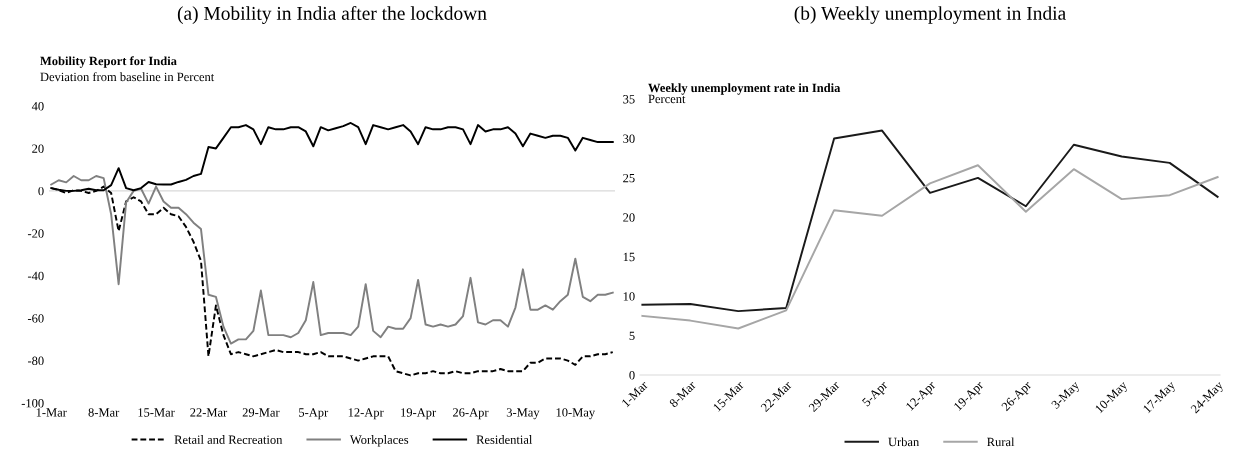  What do you see at coordinates (261, 412) in the screenshot?
I see `x-tick-label: 29-Mar` at bounding box center [261, 412].